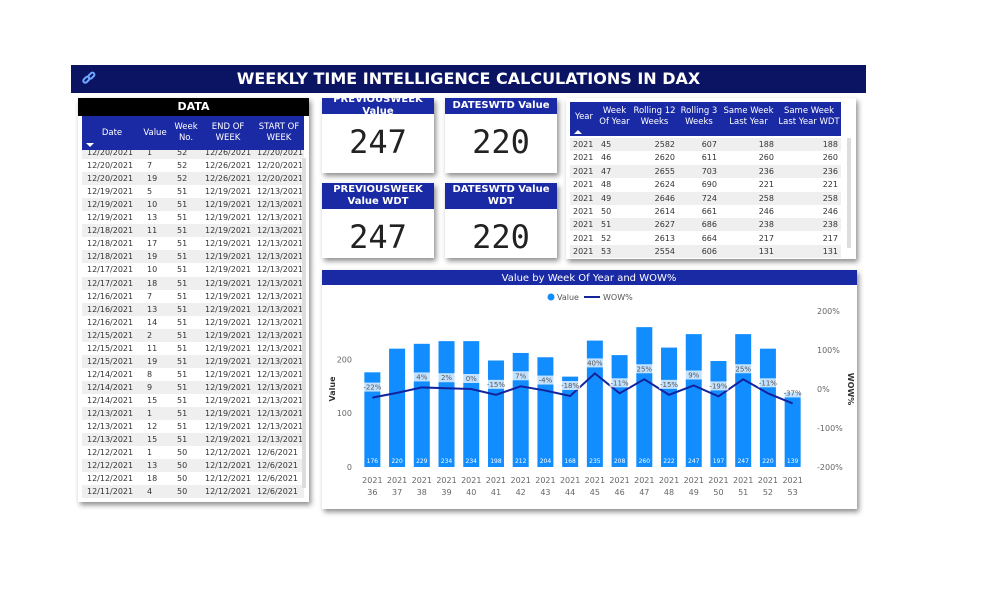 The height and width of the screenshot is (610, 1000). Describe the element at coordinates (718, 492) in the screenshot. I see `x-tick-label: 50` at that location.